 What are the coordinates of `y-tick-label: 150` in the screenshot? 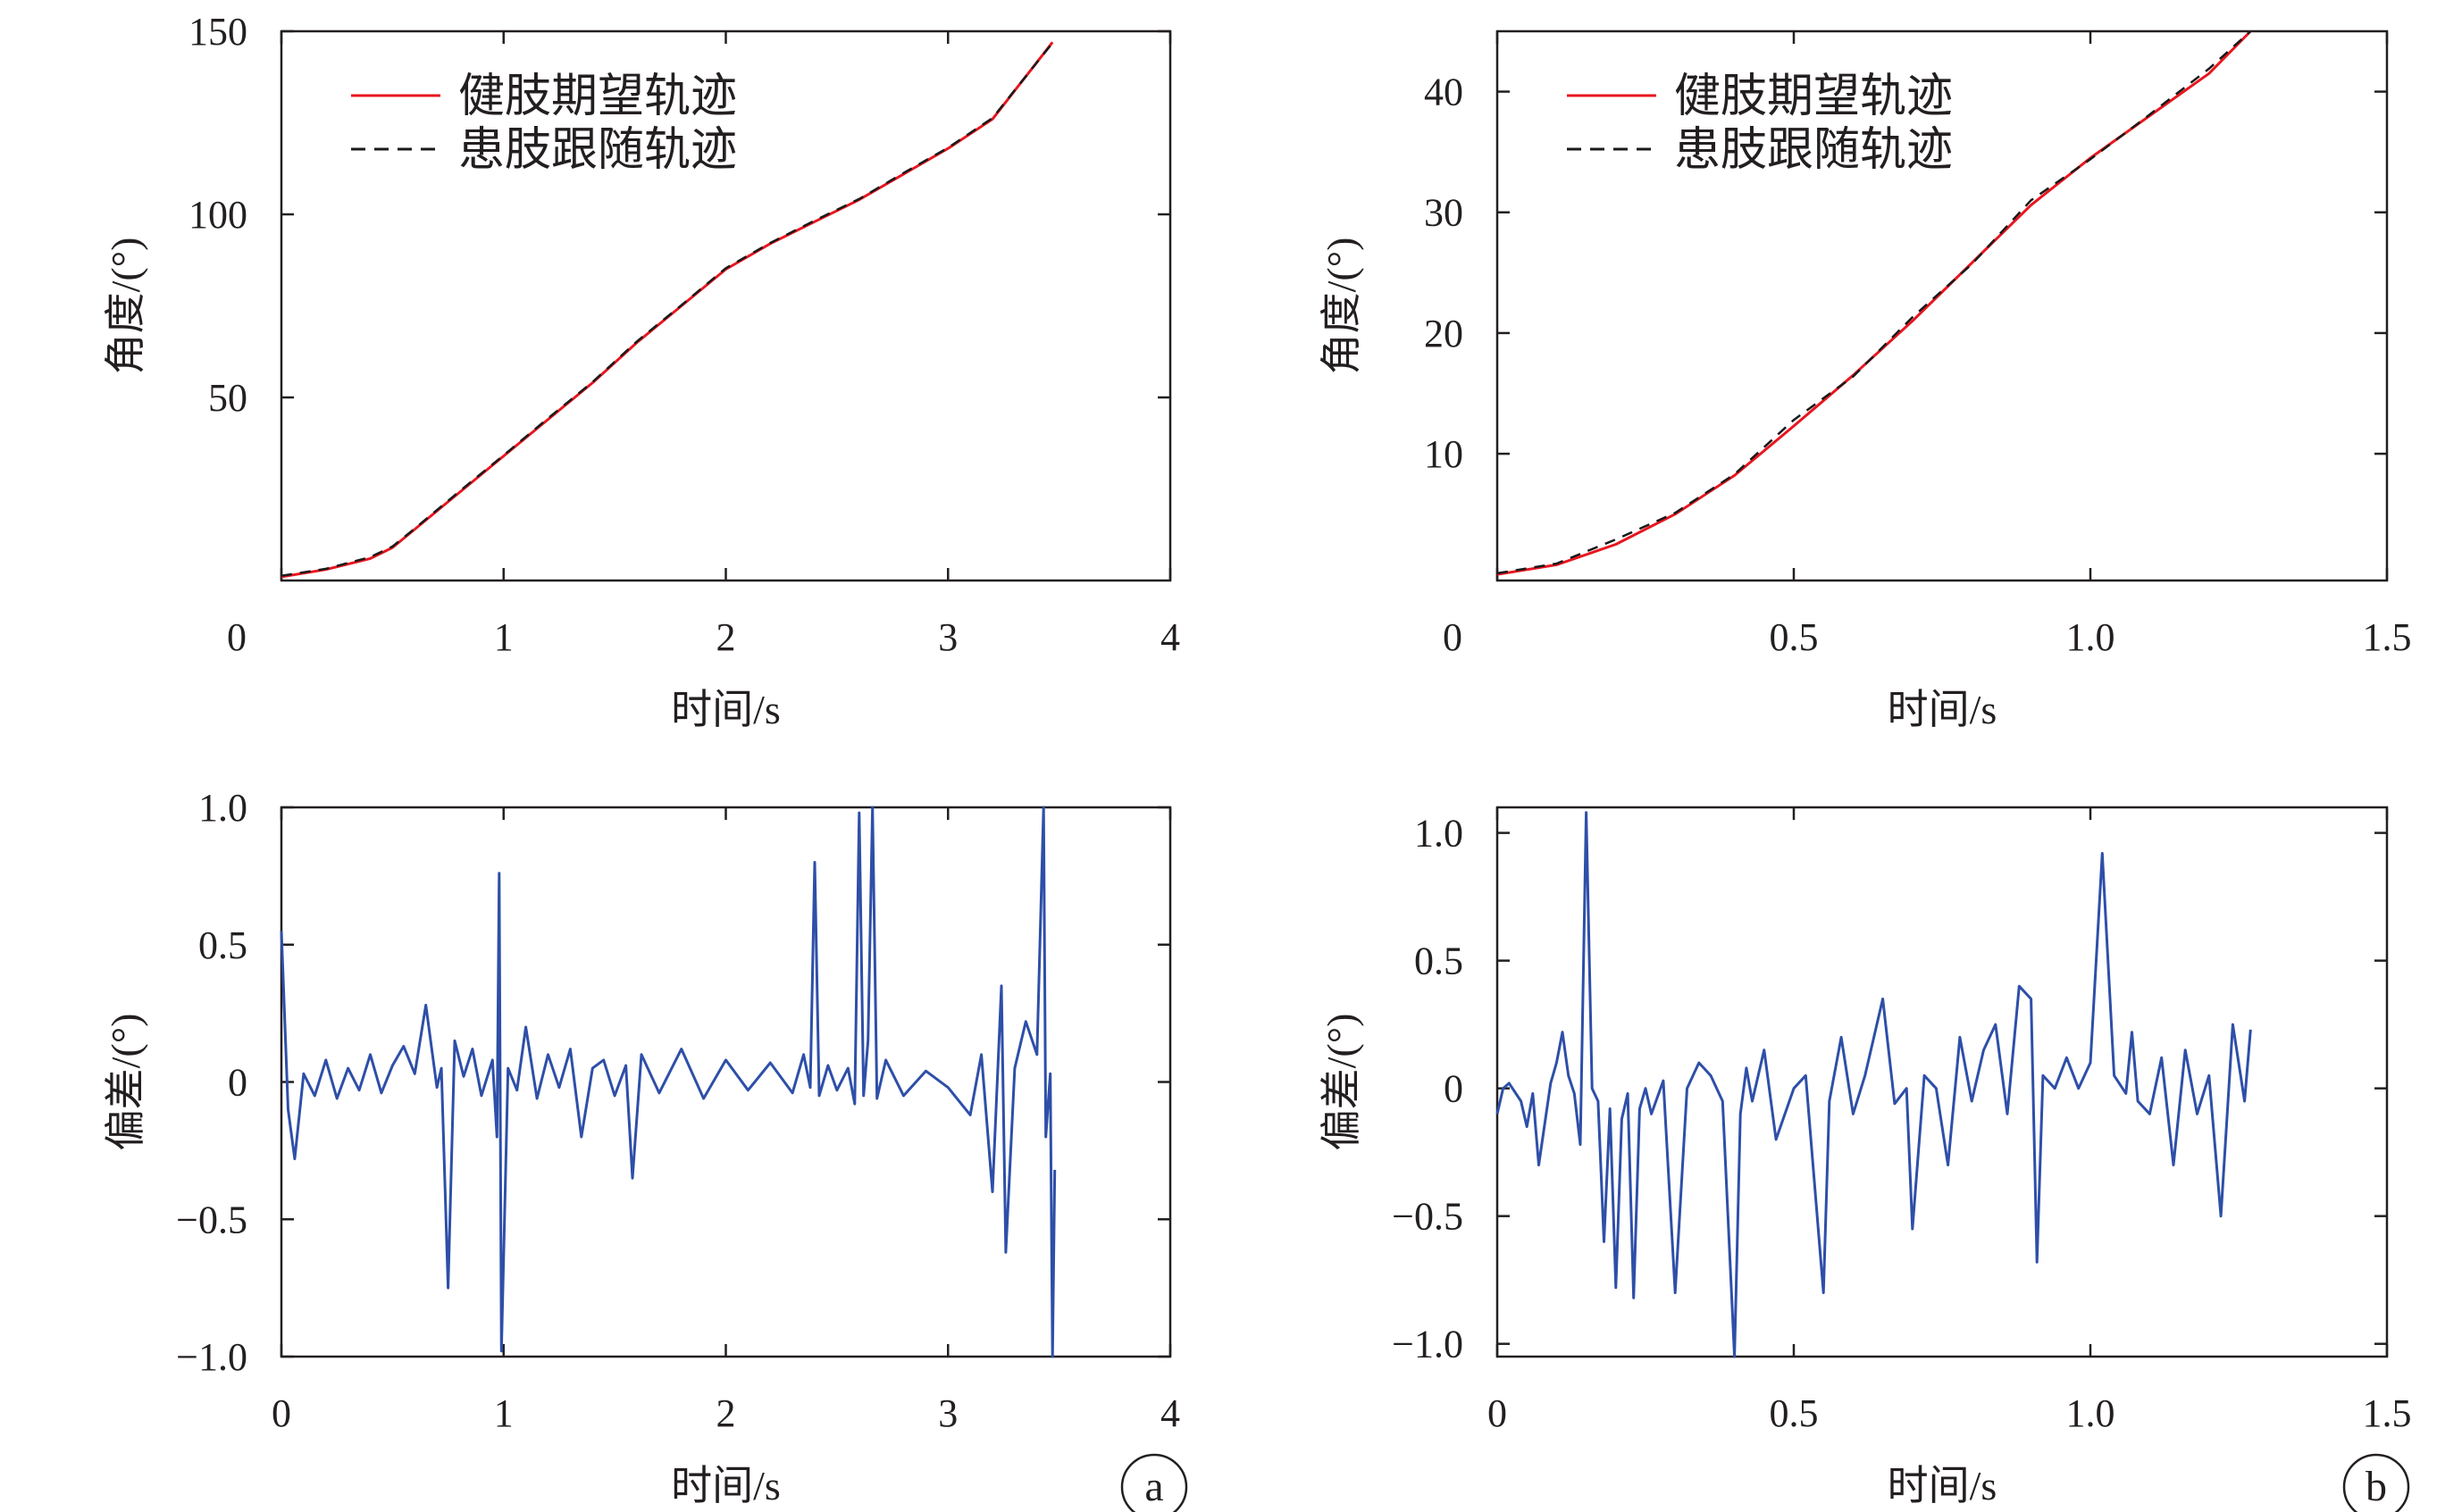 It's located at (217, 32).